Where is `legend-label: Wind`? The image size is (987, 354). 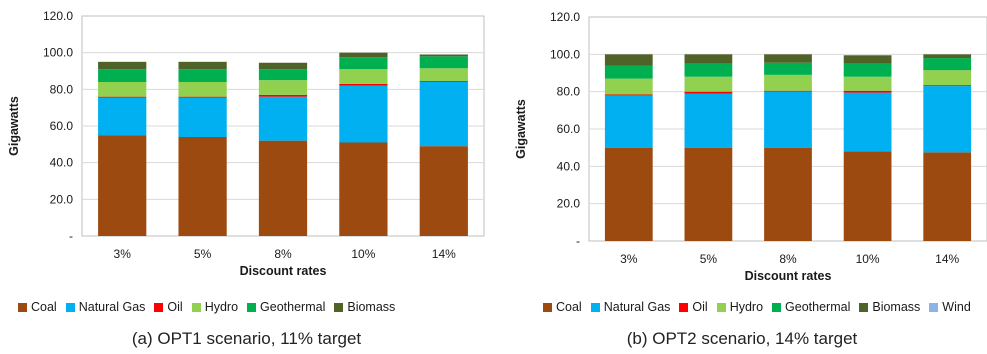 legend-label: Wind is located at coordinates (956, 307).